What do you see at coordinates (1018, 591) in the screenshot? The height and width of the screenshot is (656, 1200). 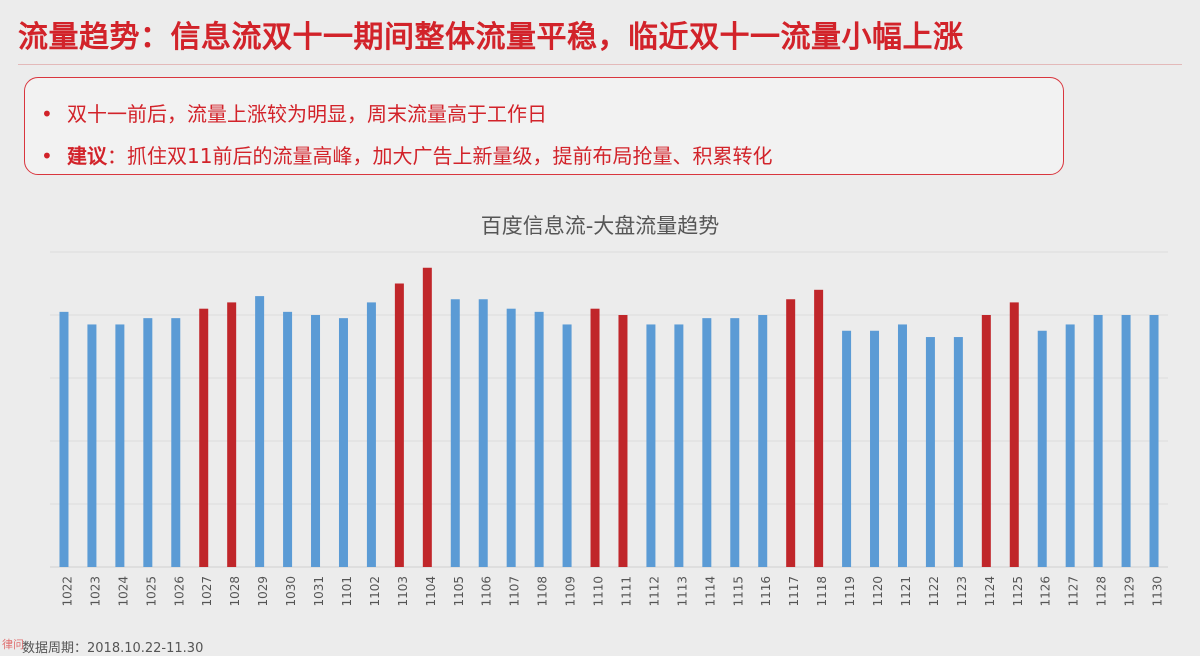 I see `x-tick-label: 1125` at bounding box center [1018, 591].